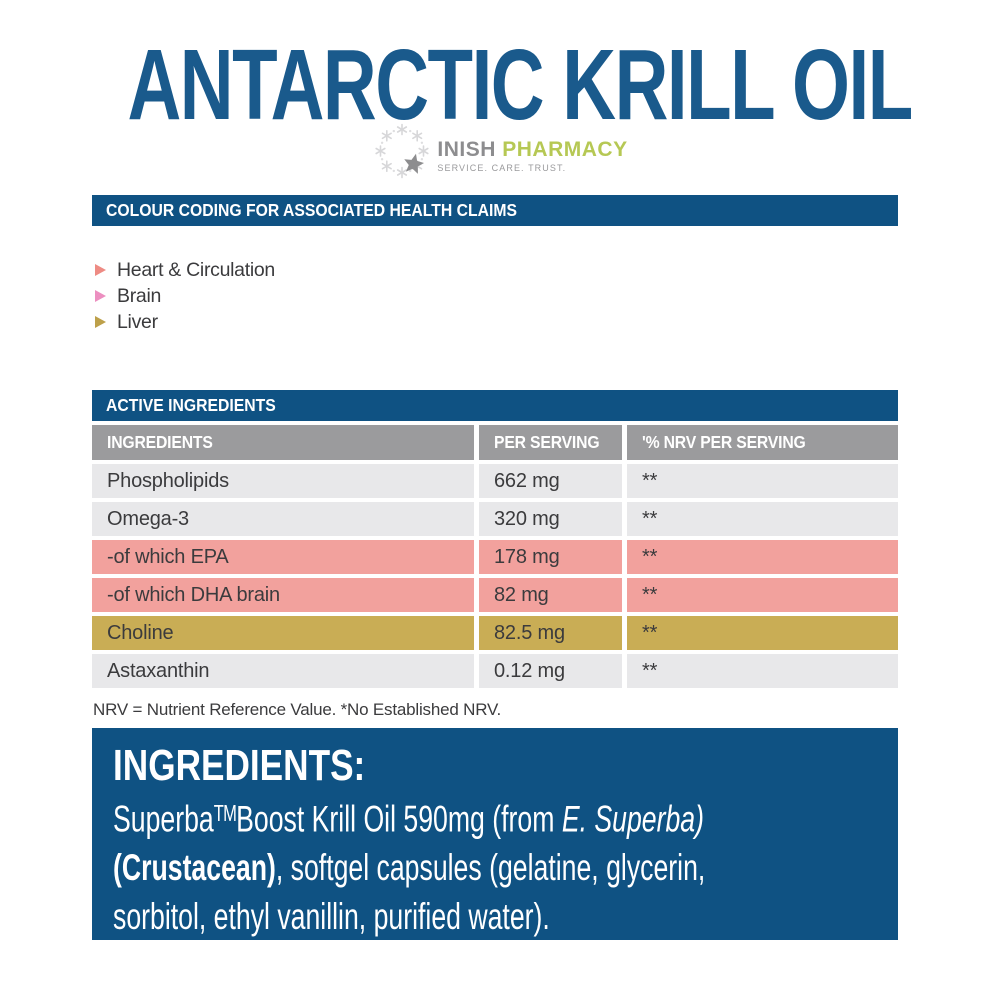 This screenshot has height=1000, width=1000. What do you see at coordinates (399, 819) in the screenshot?
I see `ingredients-text: Boost Krill Oil 590mg (from` at bounding box center [399, 819].